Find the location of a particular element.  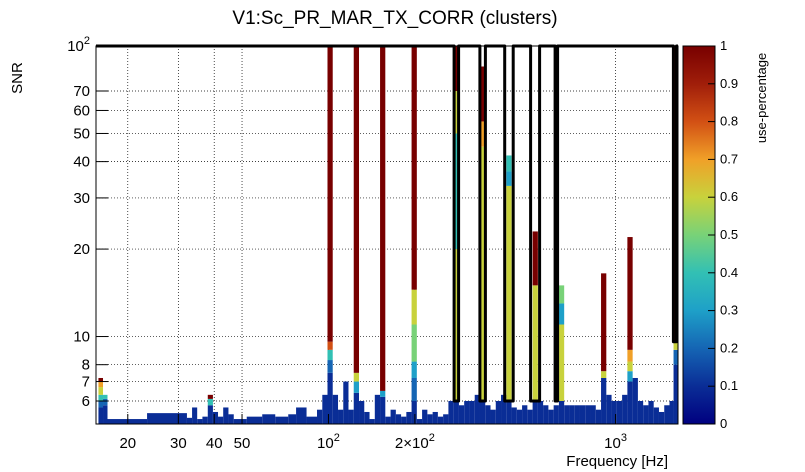

x-tick-label: 50 is located at coordinates (242, 443).